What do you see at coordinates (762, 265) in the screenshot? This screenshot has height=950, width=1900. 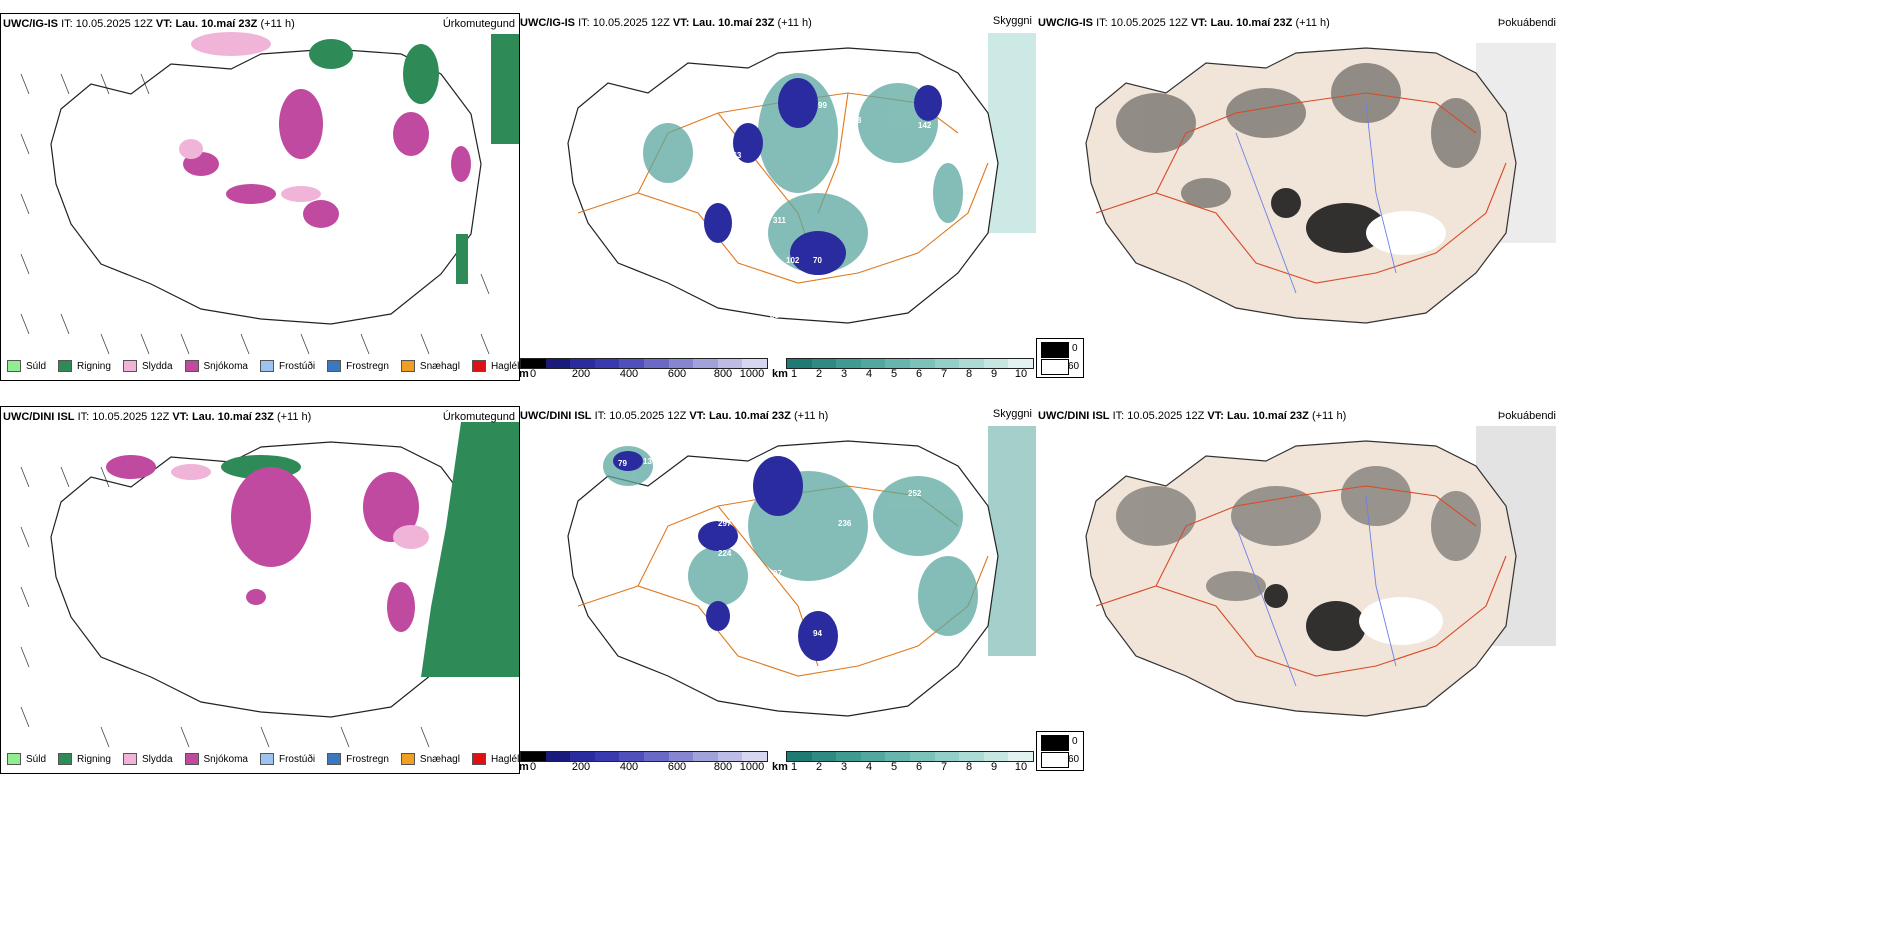 I see `vis-label: 95` at bounding box center [762, 265].